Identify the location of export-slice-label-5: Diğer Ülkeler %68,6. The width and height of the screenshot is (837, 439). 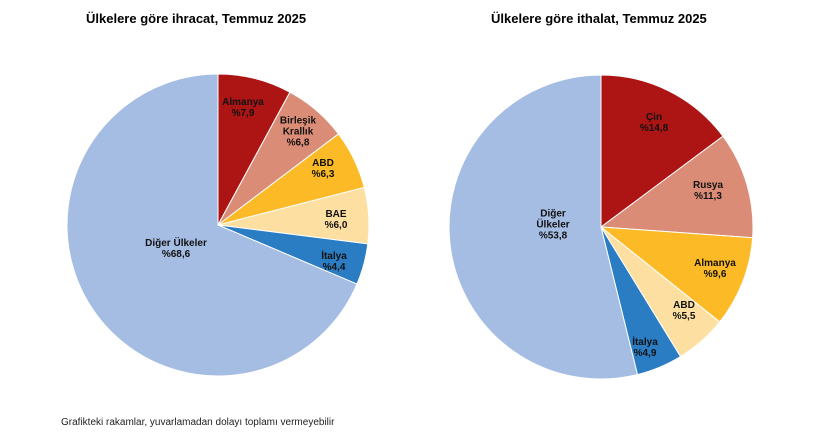
(176, 248).